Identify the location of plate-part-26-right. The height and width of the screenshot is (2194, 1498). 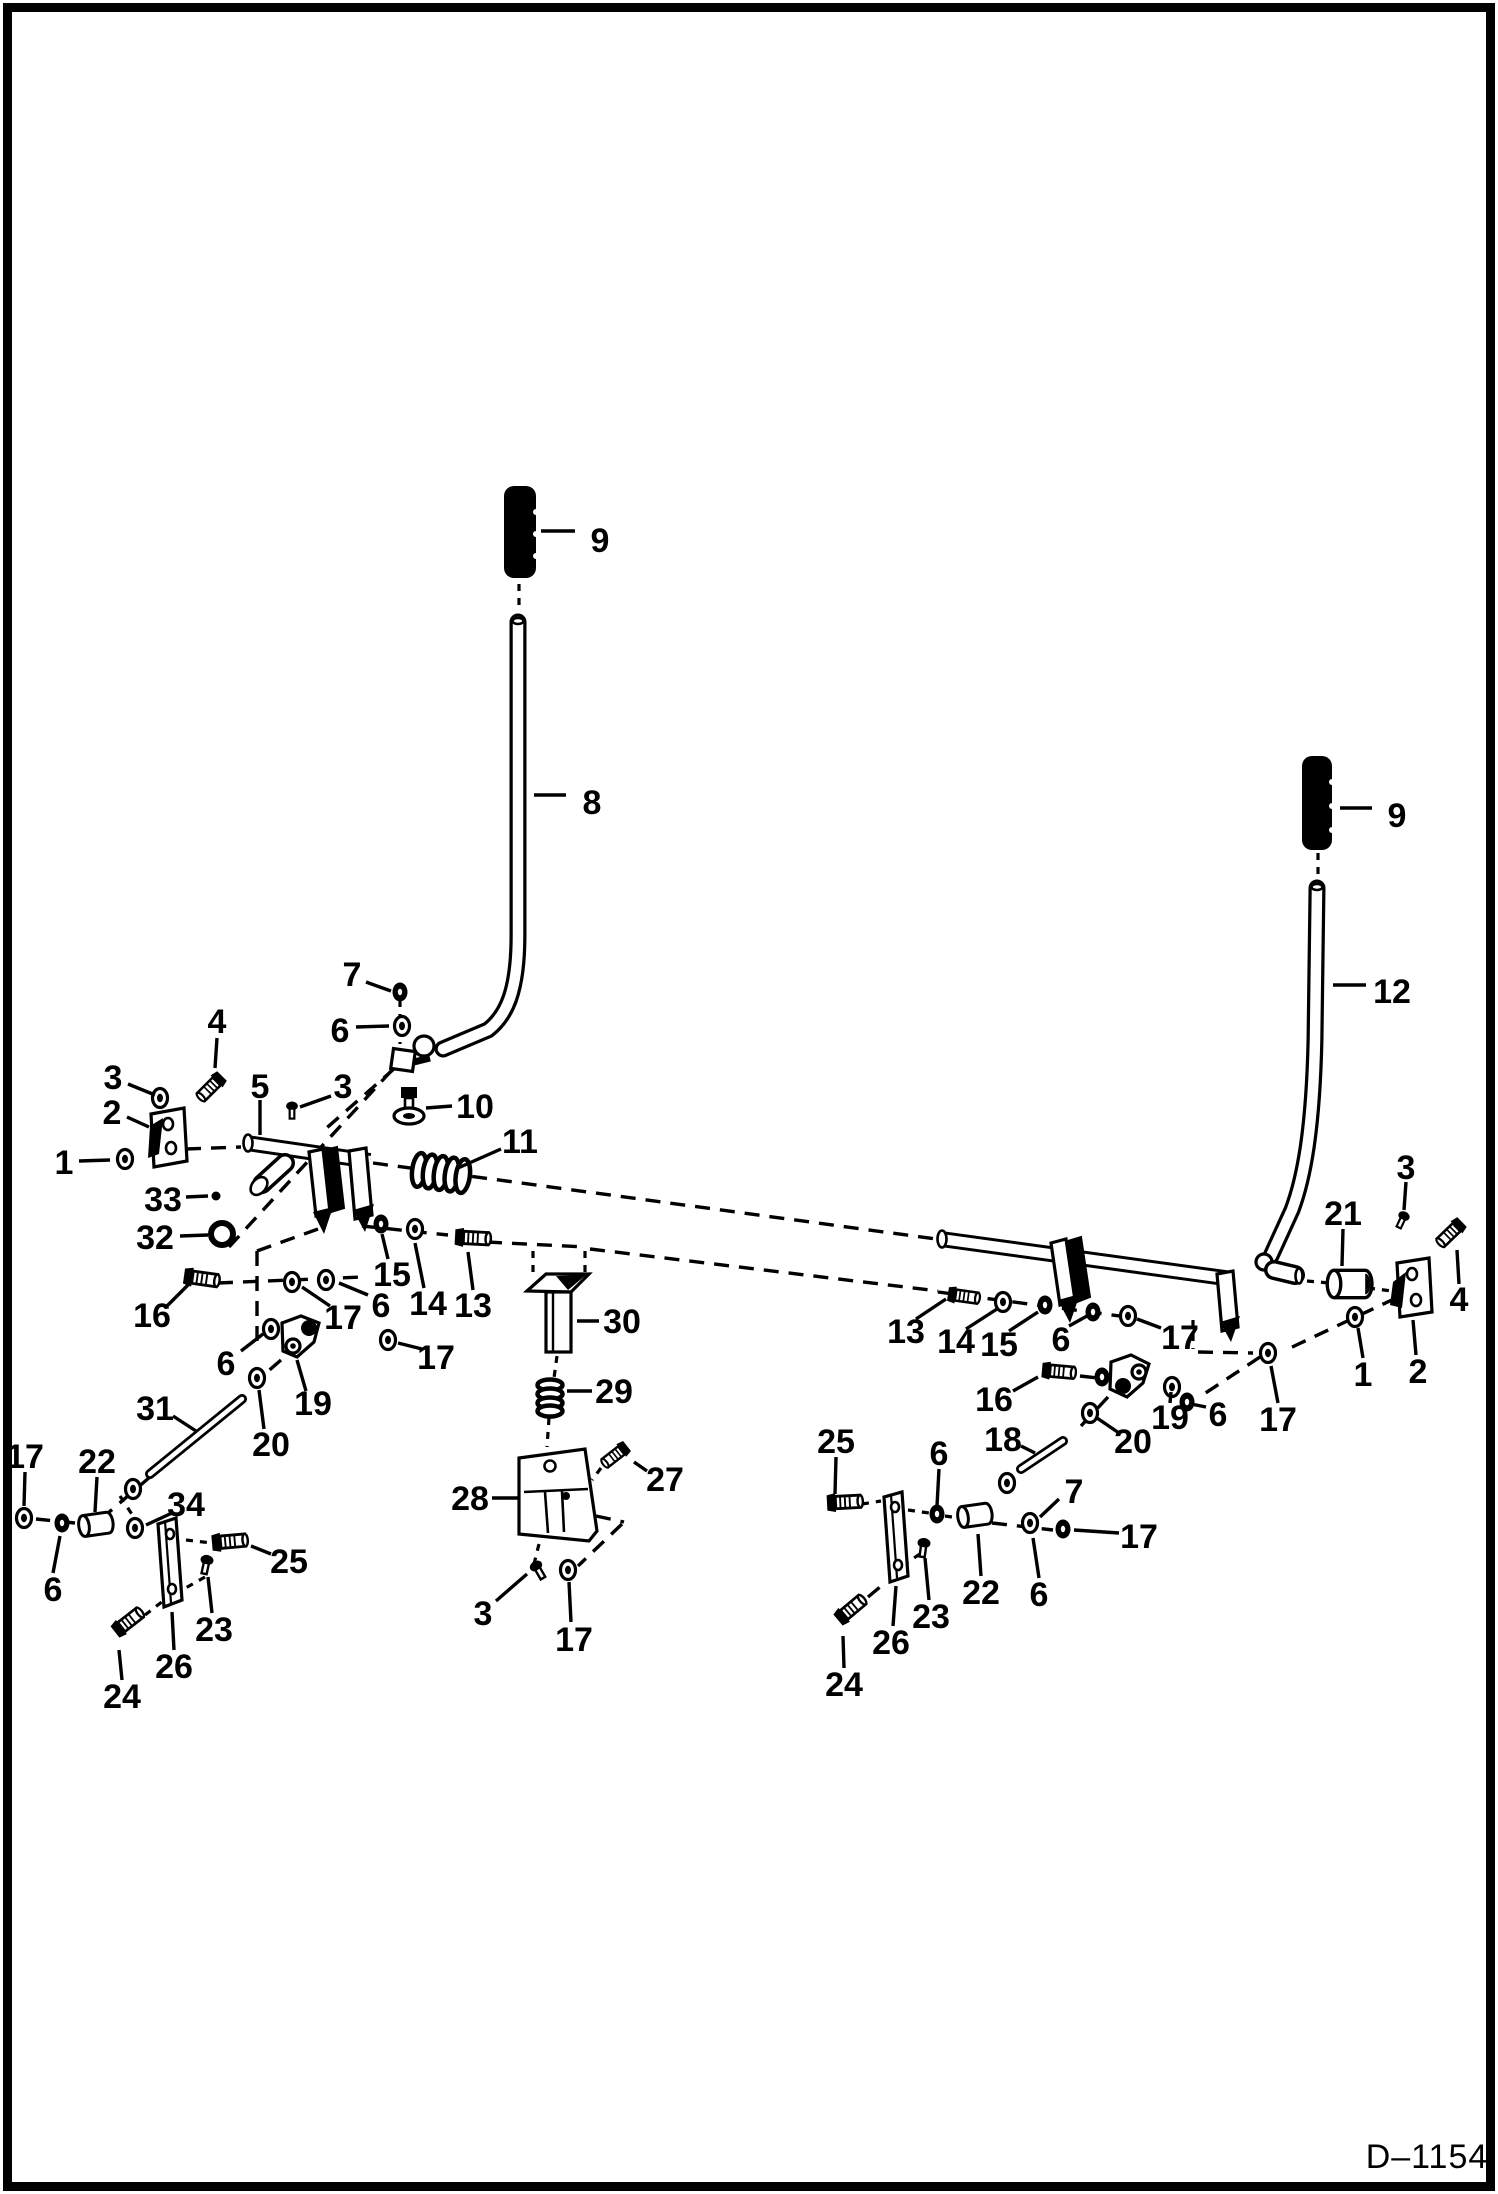
(896, 1537).